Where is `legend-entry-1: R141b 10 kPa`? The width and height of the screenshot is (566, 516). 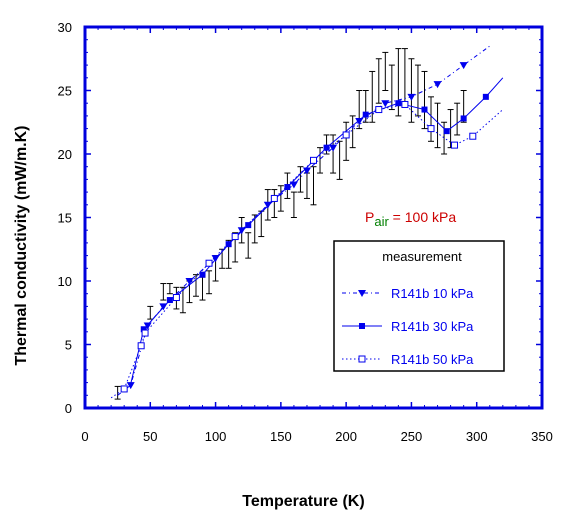 legend-entry-1: R141b 10 kPa is located at coordinates (408, 293).